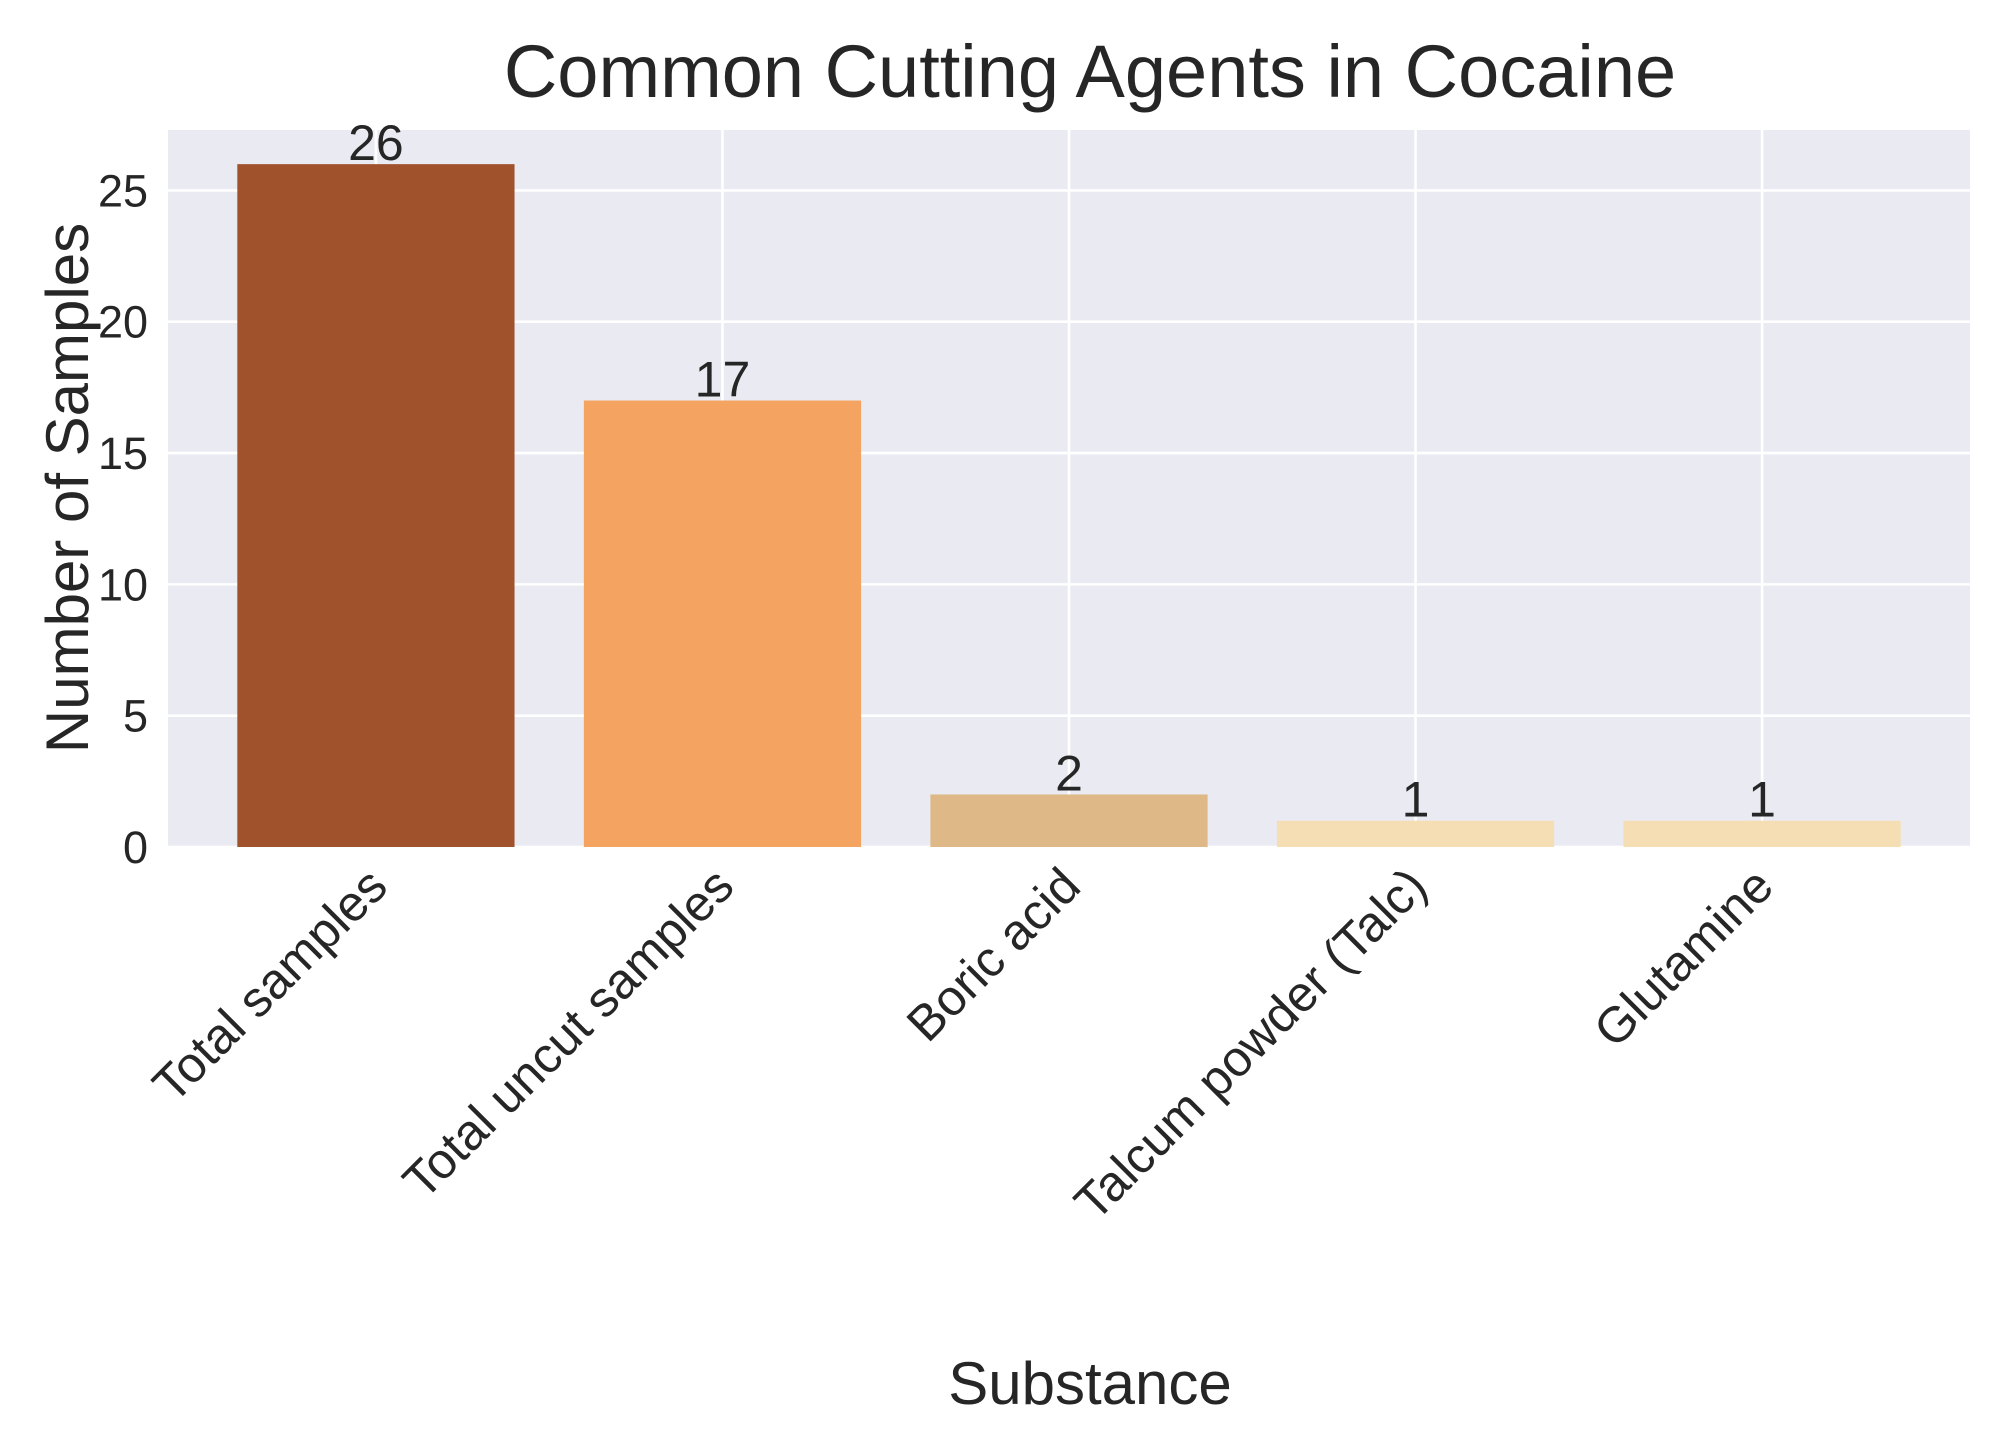 The width and height of the screenshot is (2000, 1452). Describe the element at coordinates (1683, 957) in the screenshot. I see `x-tick-label: Glutamine` at that location.